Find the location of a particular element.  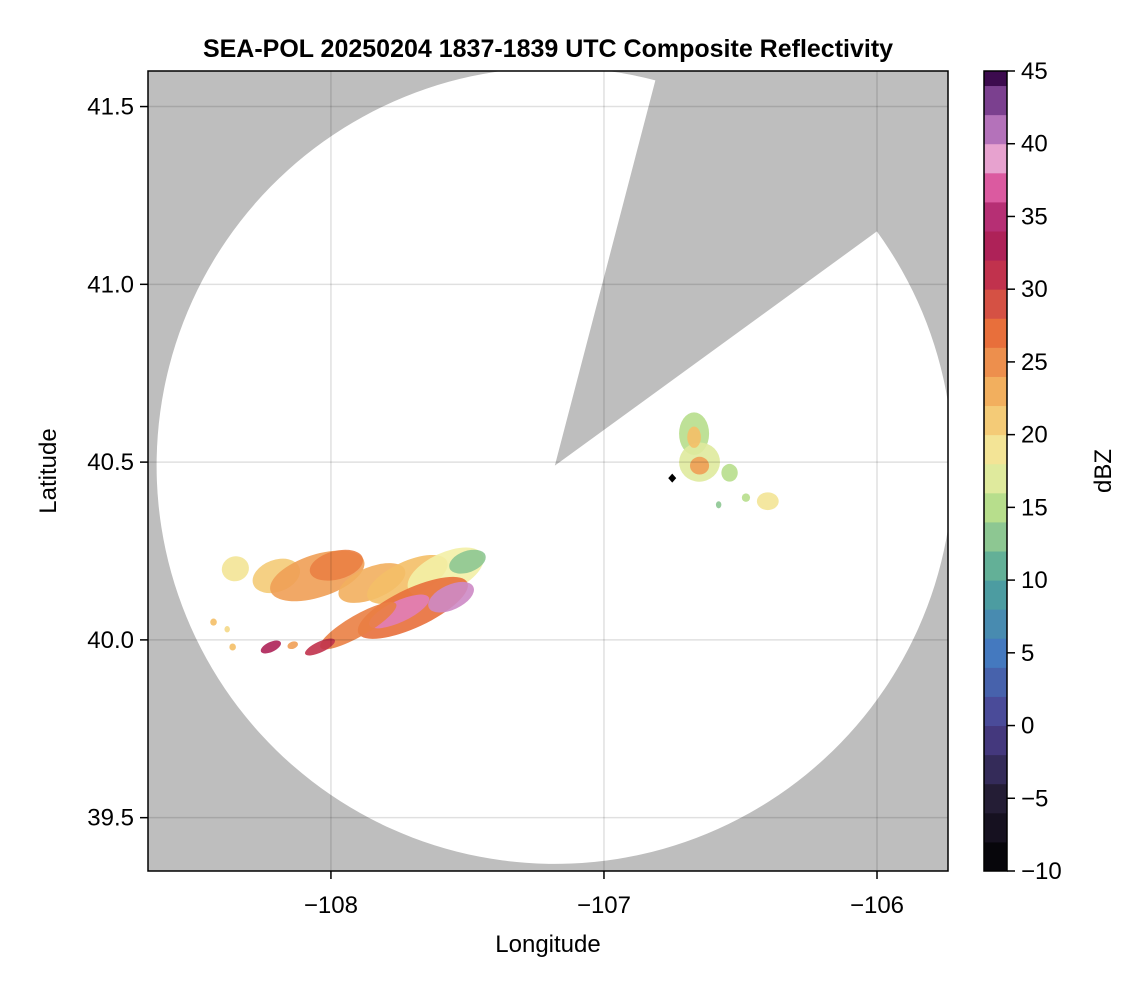

x-axis: −108 −107 −106 is located at coordinates (604, 895).